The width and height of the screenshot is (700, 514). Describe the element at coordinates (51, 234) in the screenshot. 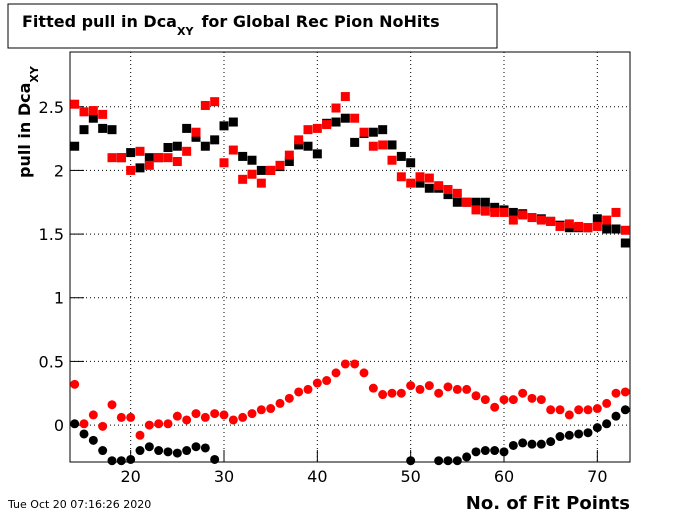

I see `y-tick-label: 1.5` at that location.